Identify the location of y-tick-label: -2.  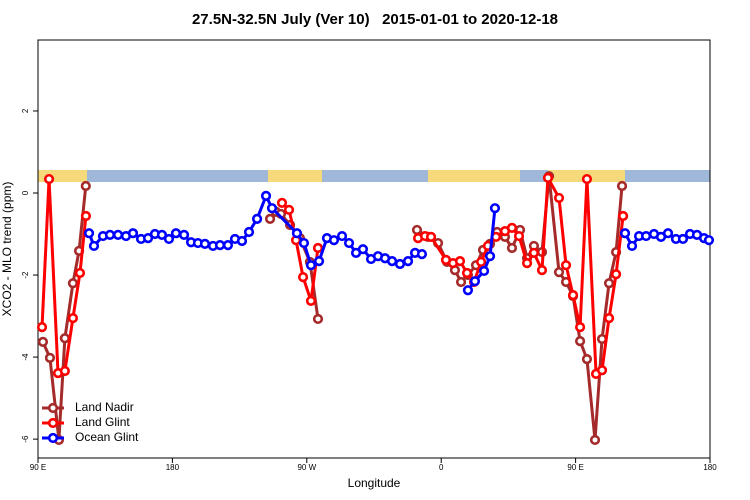
(25, 275).